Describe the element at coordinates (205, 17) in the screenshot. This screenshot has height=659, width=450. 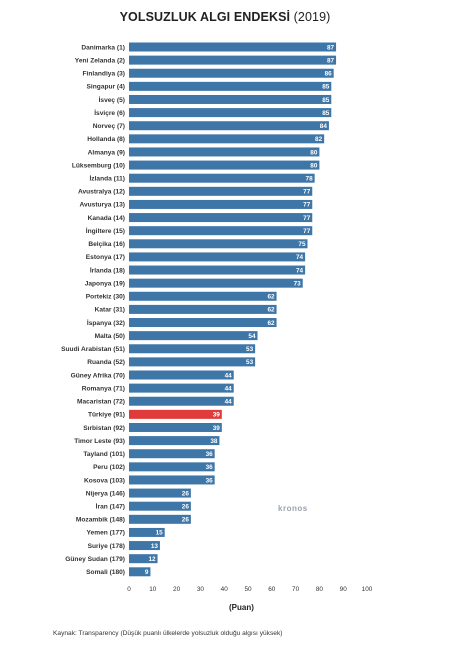
I see `chart-title-text: YOLSUZLUK ALGI ENDEKSİ` at that location.